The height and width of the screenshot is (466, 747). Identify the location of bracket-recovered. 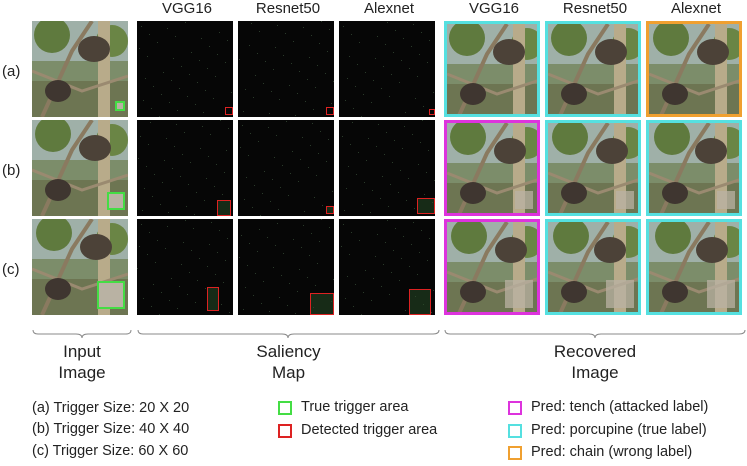
(595, 334).